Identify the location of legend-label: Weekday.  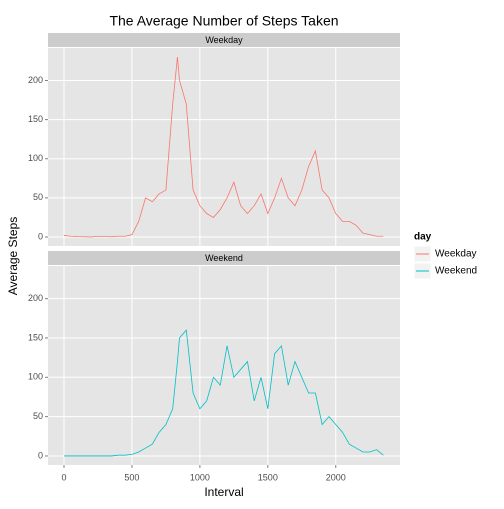
(456, 254).